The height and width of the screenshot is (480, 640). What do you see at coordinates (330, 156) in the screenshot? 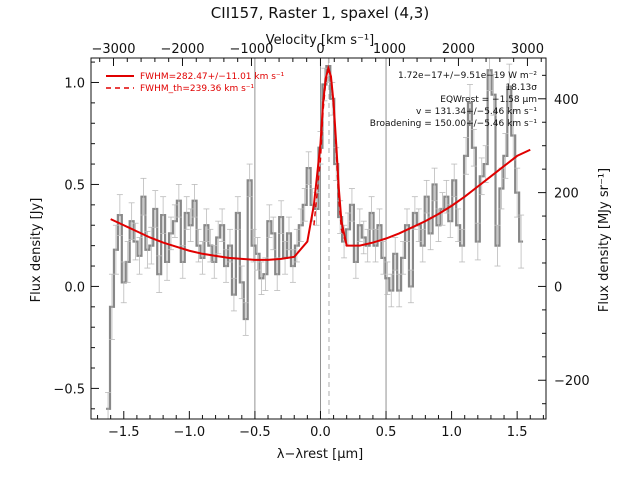
I see `fit-curve-dashed` at bounding box center [330, 156].